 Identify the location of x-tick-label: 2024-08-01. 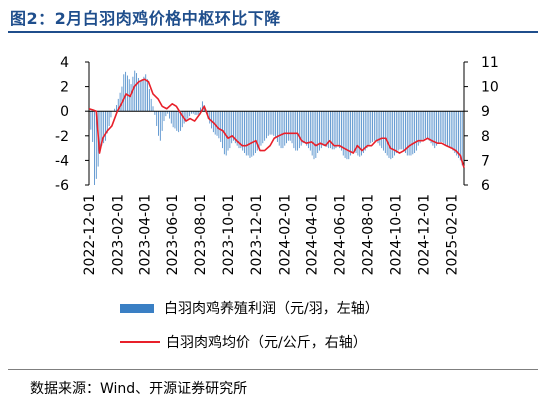
(369, 234).